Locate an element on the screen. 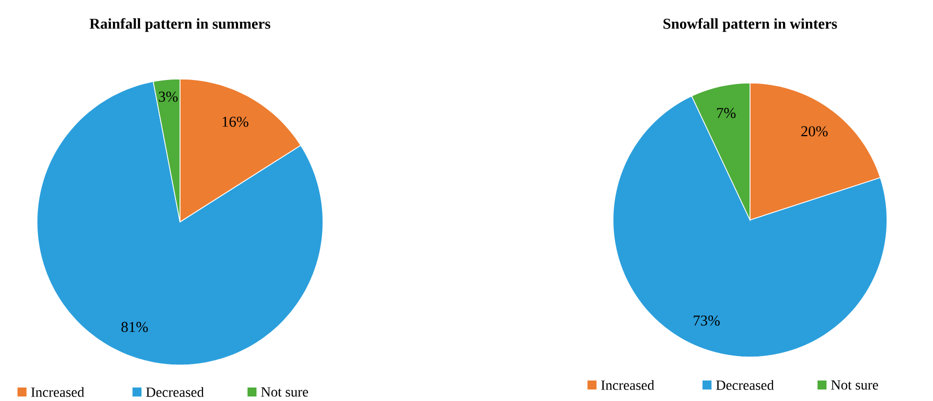 This screenshot has height=401, width=933. data-label: 7% is located at coordinates (726, 113).